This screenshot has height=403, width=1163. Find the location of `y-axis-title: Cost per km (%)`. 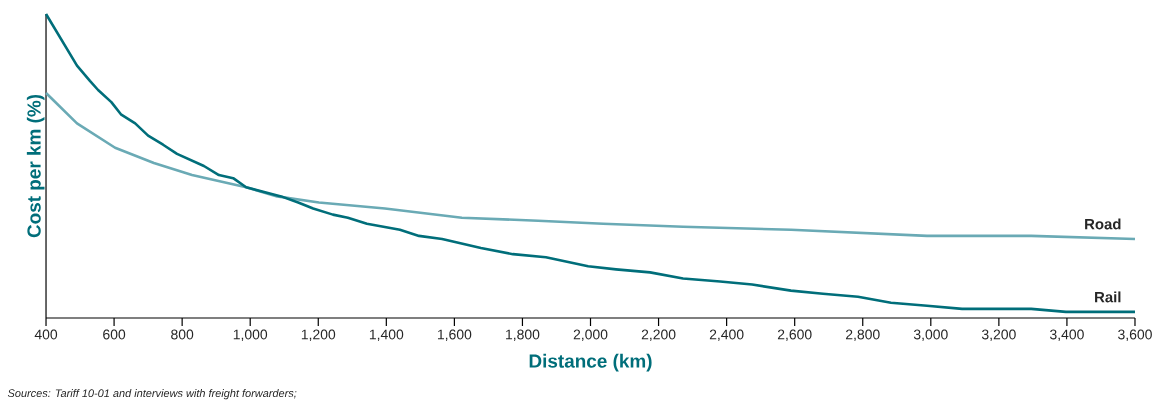

y-axis-title: Cost per km (%) is located at coordinates (35, 166).